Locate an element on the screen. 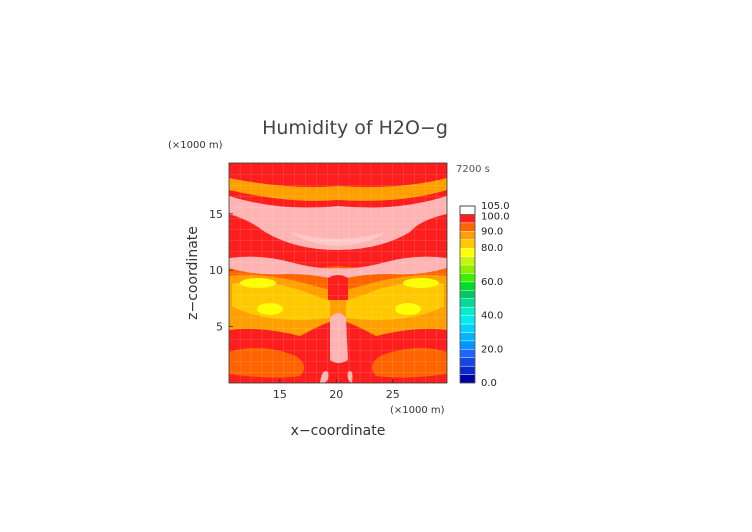 The height and width of the screenshot is (532, 752). grid-overlay is located at coordinates (338, 273).